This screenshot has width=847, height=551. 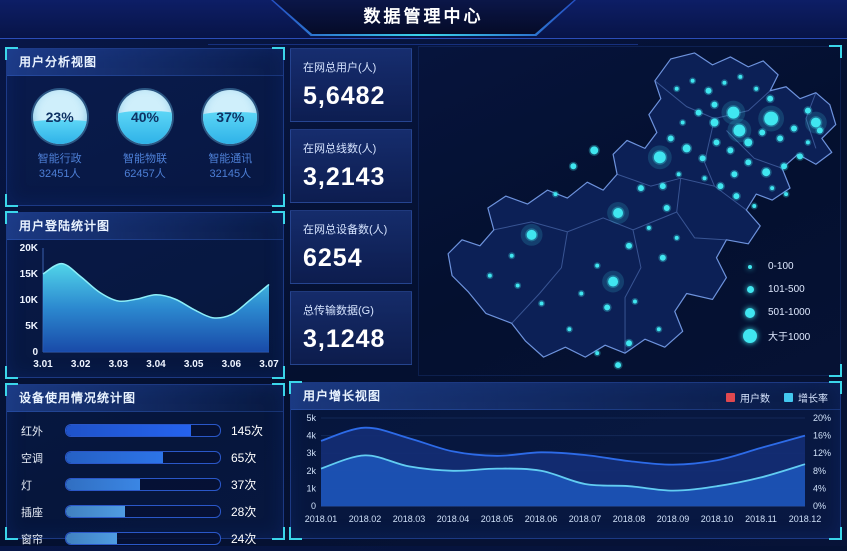 I want to click on liquid-circle: 23%, so click(x=59, y=117).